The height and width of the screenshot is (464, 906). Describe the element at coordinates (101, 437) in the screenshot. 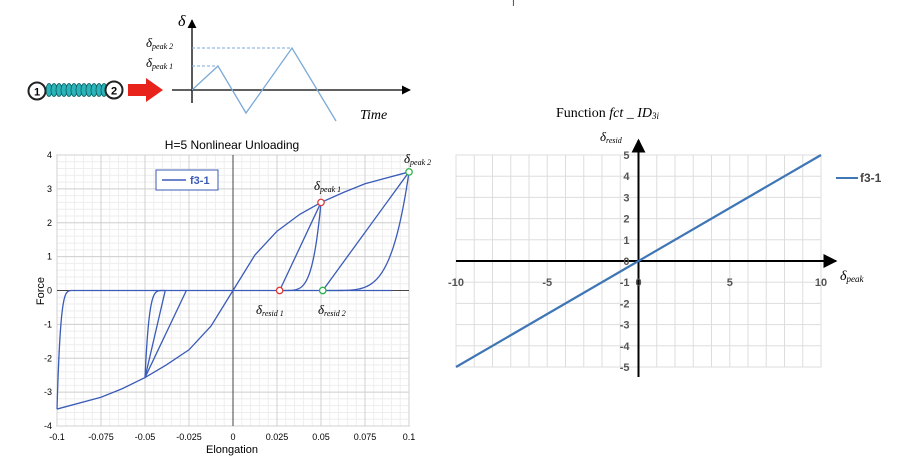

I see `left-x-tick-label: -0.075` at that location.